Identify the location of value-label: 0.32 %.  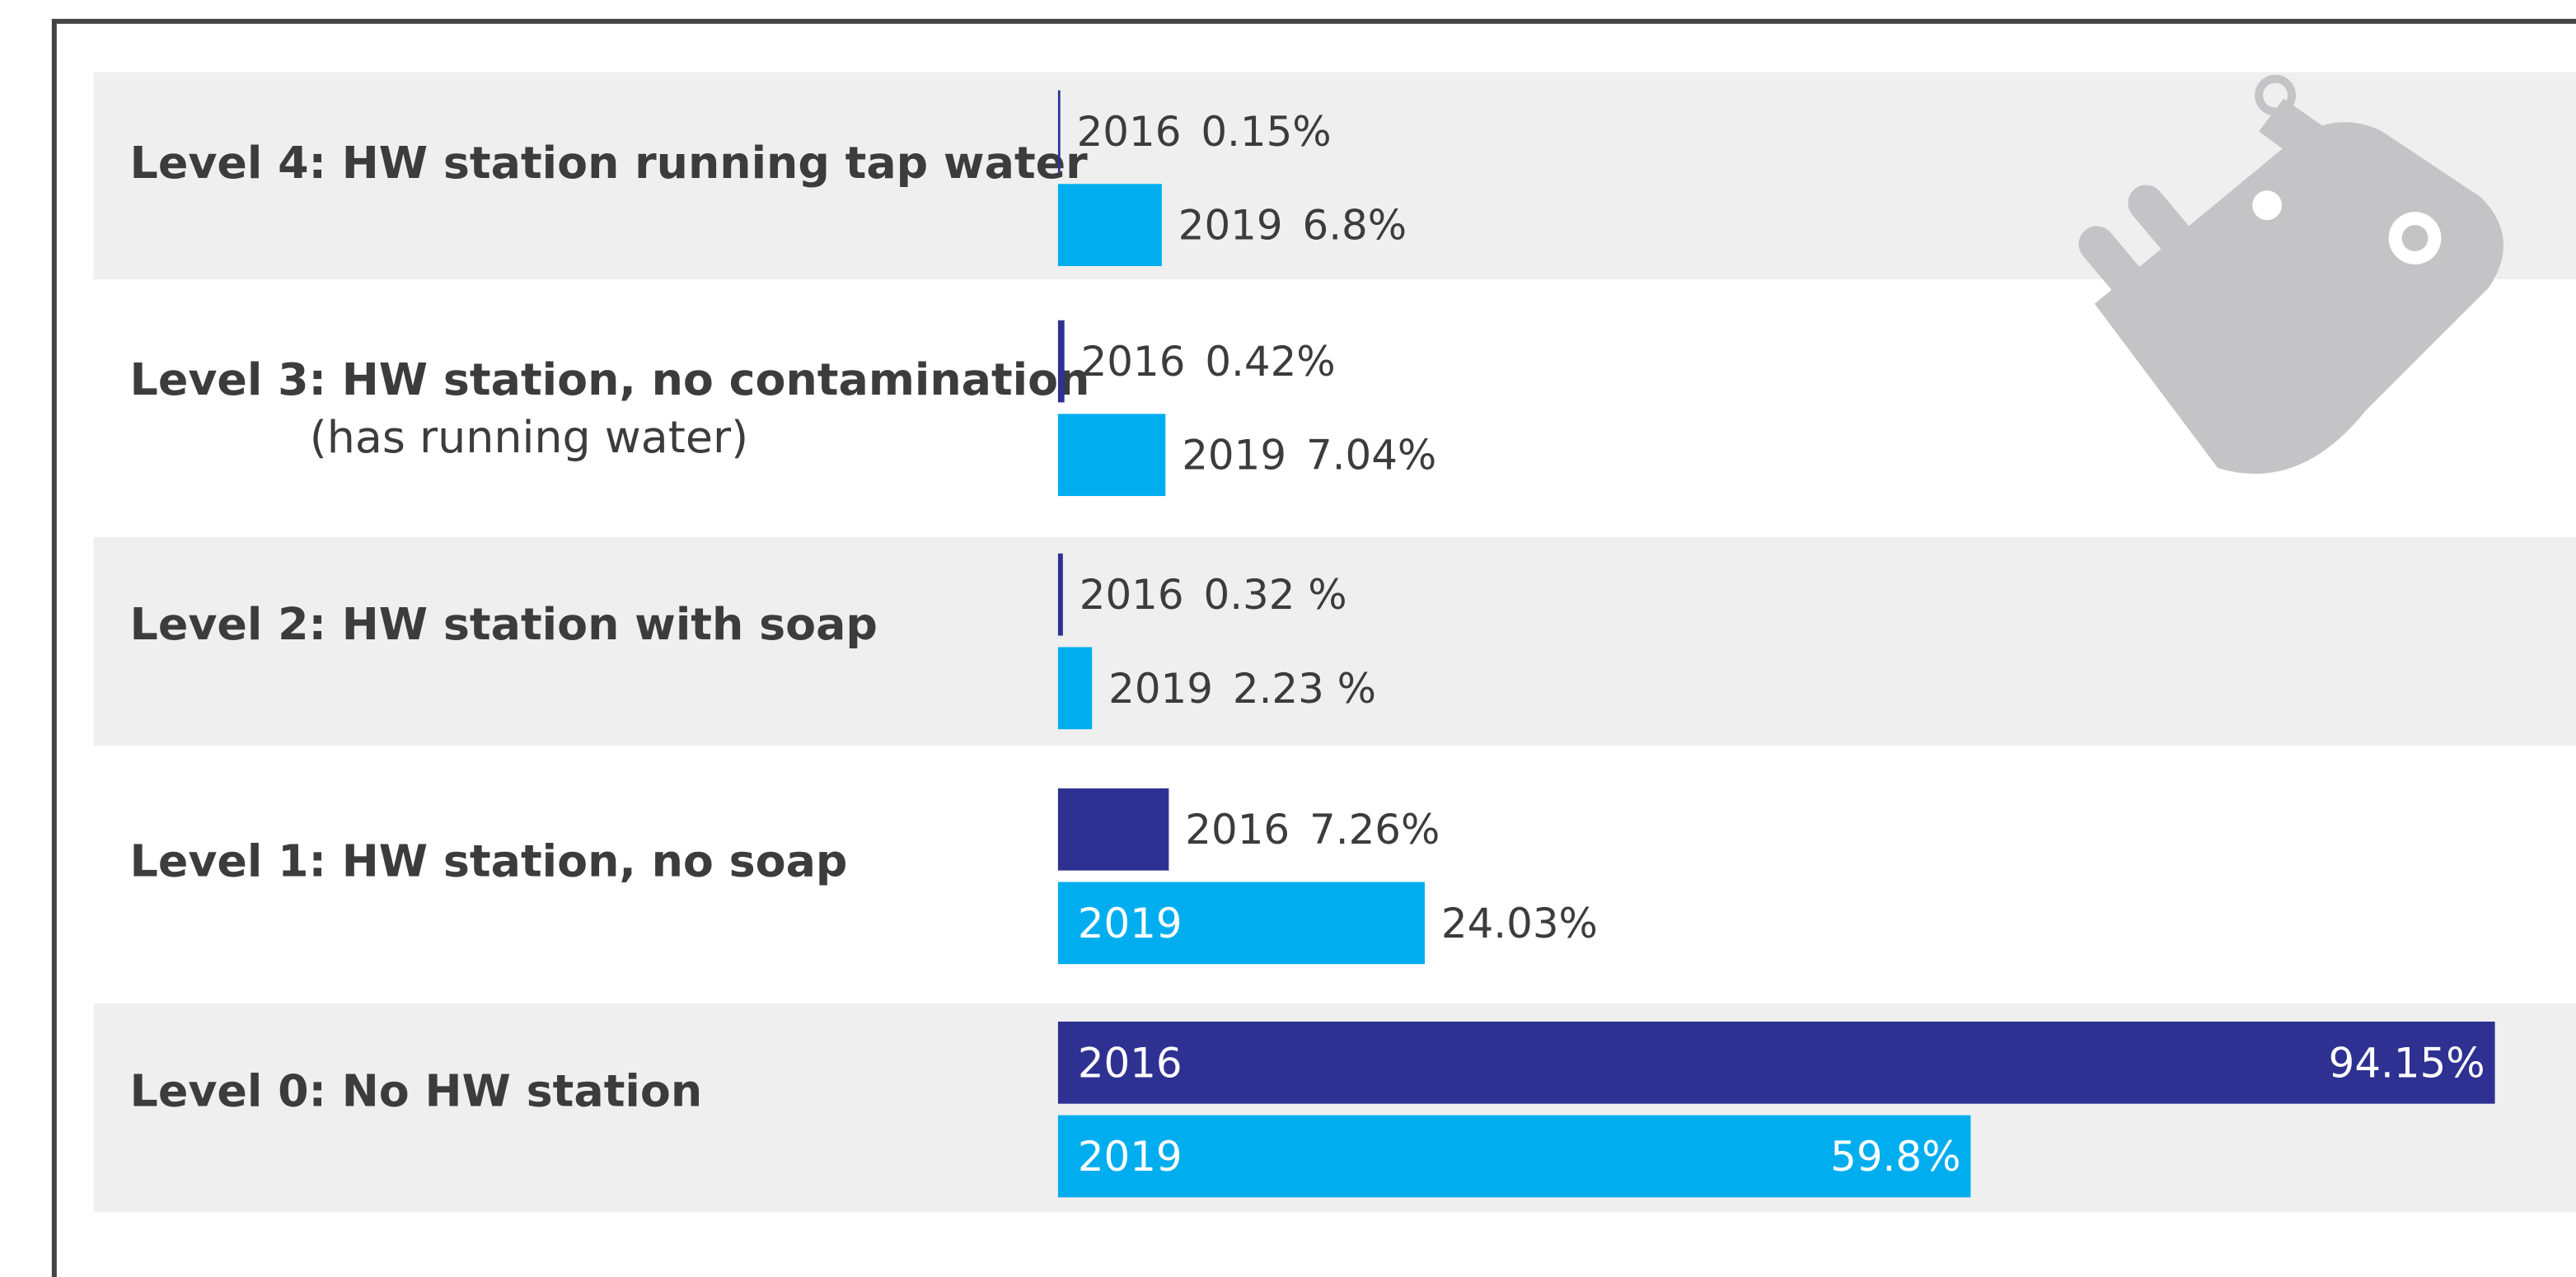
(1275, 595).